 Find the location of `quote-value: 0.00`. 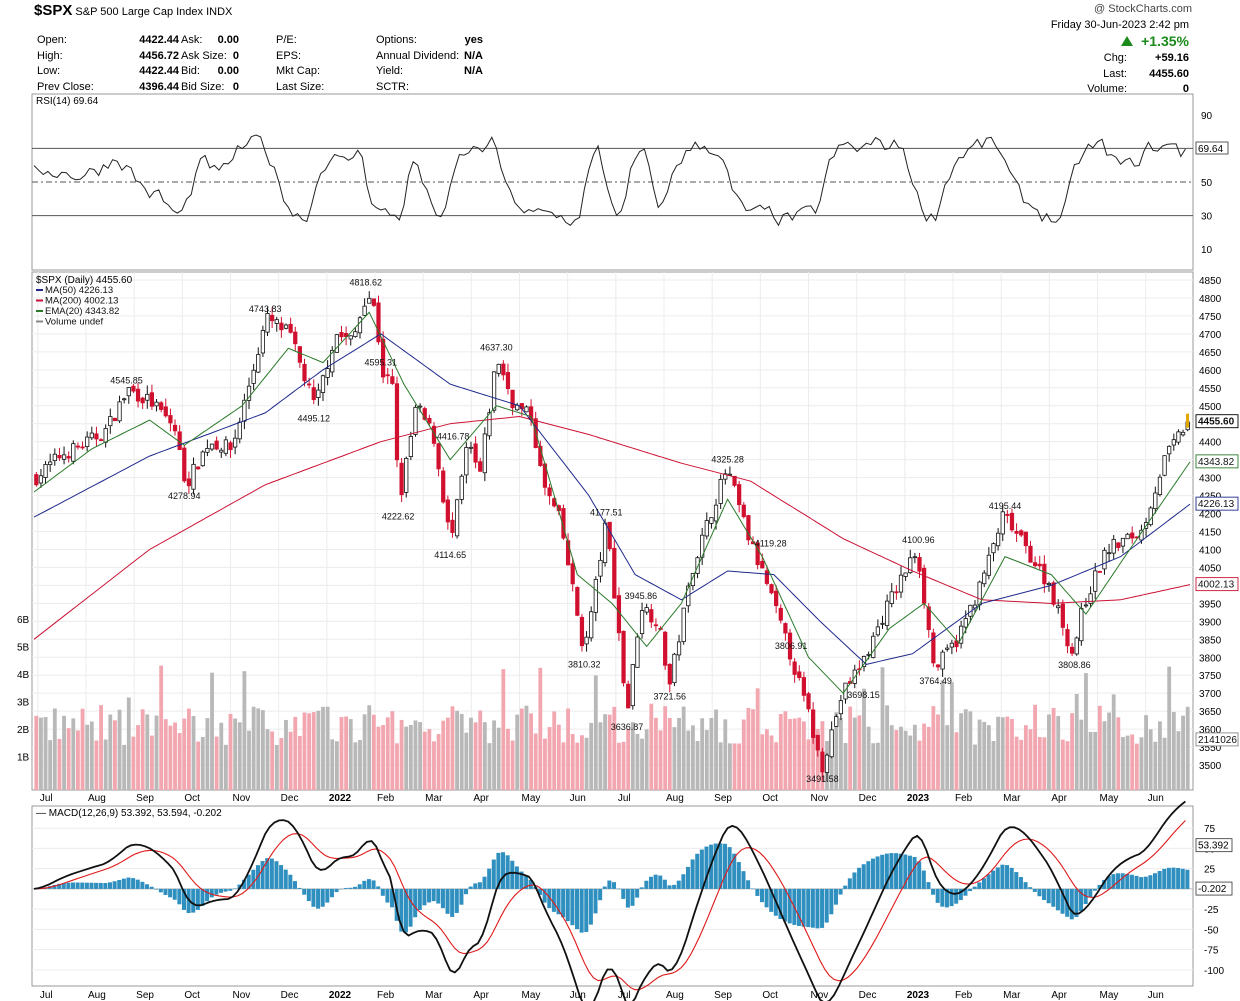

quote-value: 0.00 is located at coordinates (228, 40).